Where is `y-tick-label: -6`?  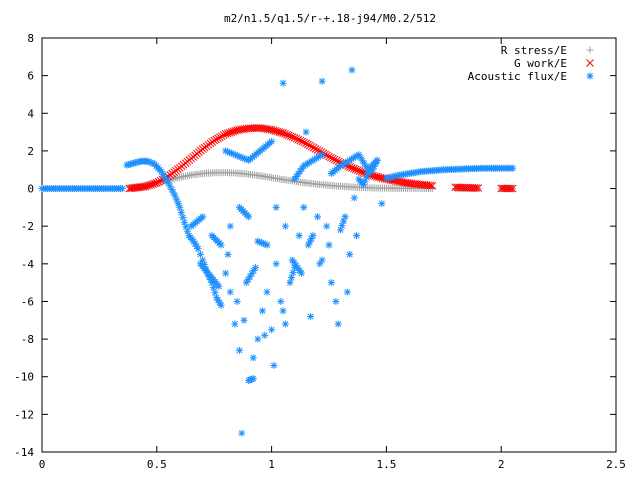
y-tick-label: -6 is located at coordinates (27, 301).